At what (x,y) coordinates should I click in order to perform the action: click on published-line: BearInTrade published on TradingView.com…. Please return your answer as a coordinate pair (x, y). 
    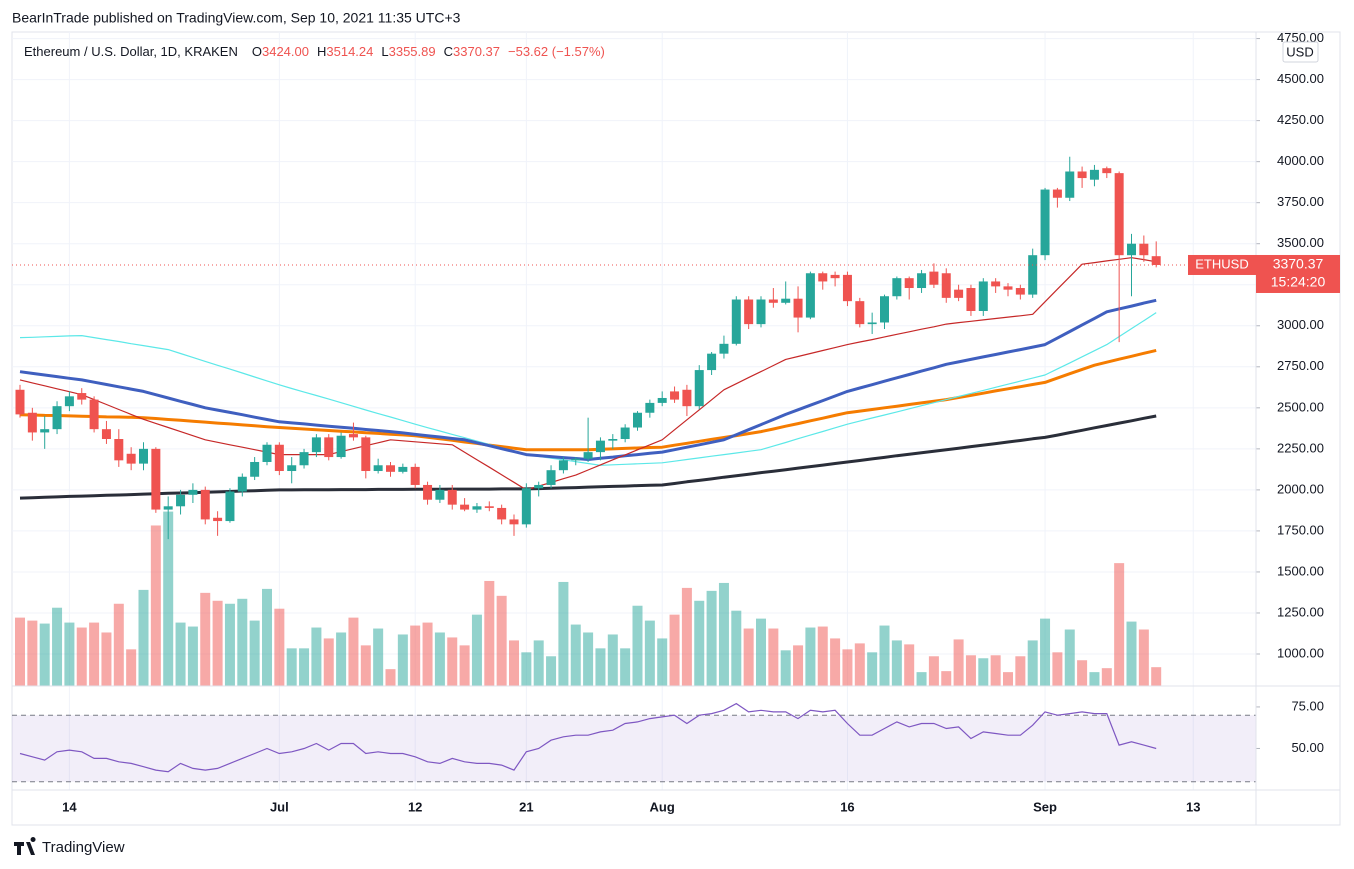
    Looking at the image, I should click on (236, 18).